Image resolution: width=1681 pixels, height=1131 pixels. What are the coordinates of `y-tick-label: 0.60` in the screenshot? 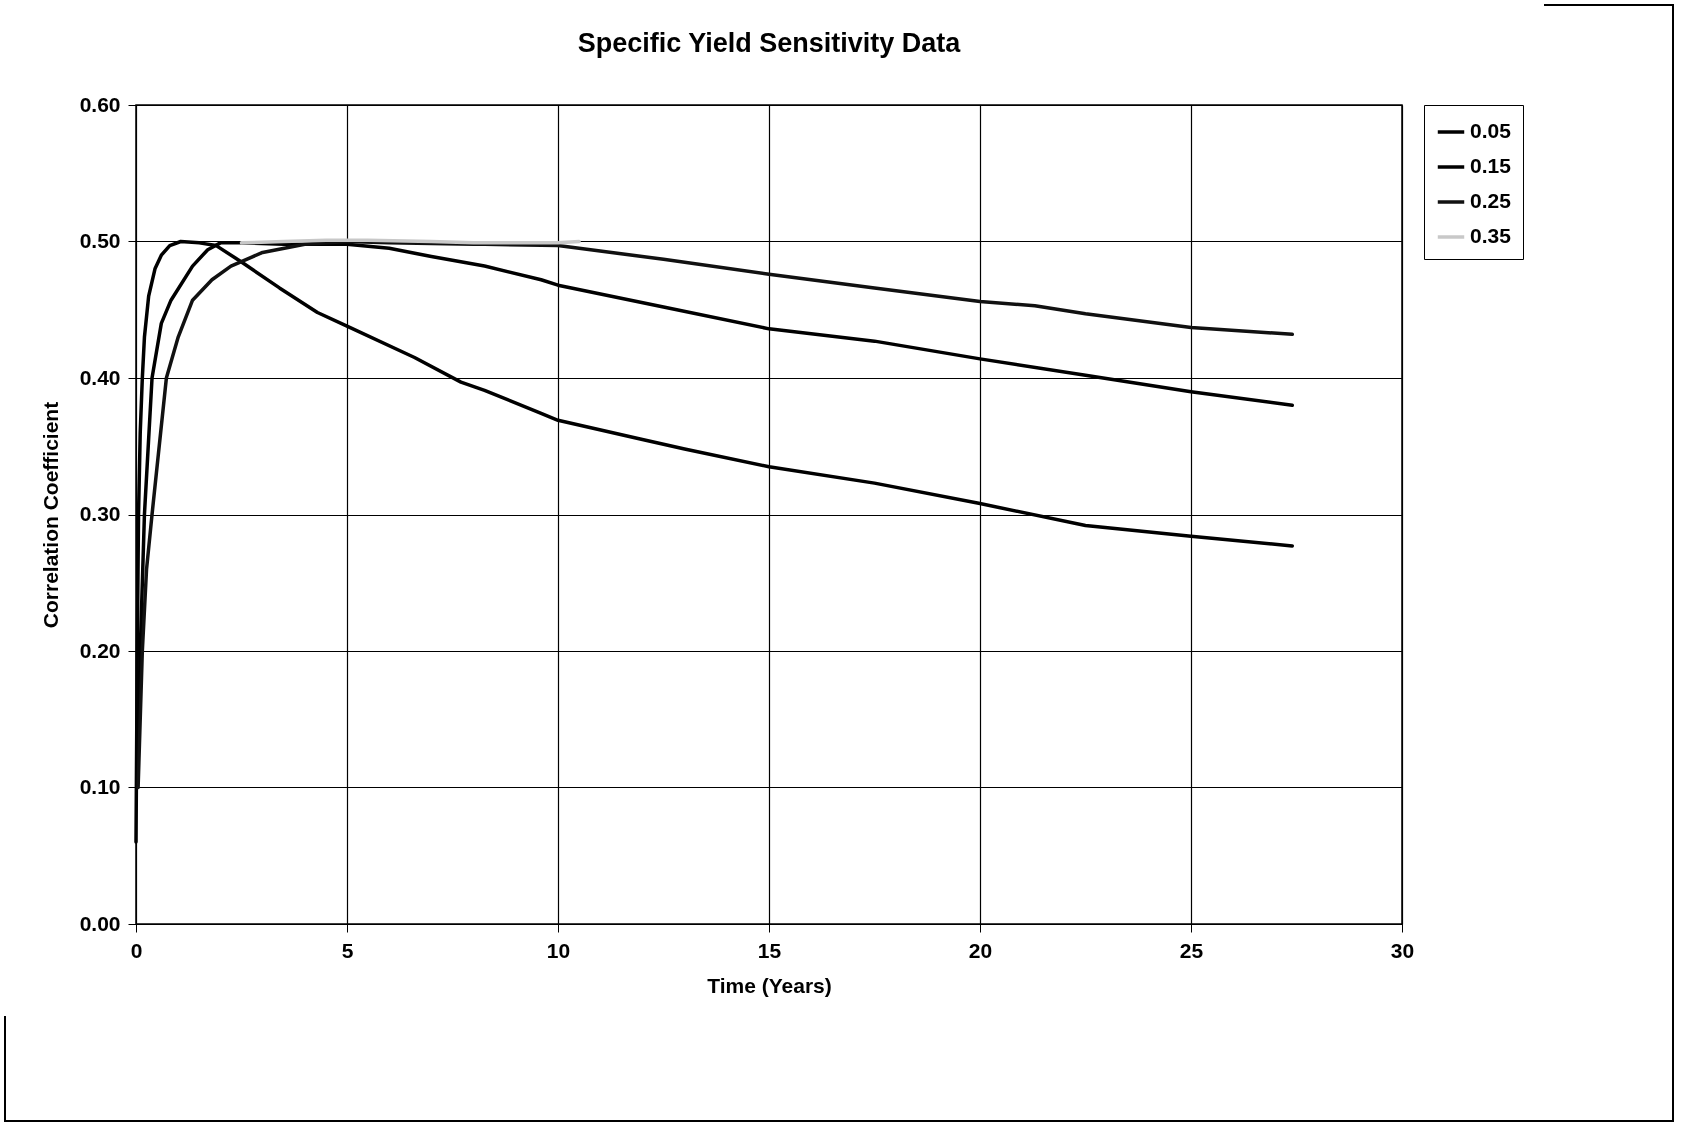 It's located at (100, 104).